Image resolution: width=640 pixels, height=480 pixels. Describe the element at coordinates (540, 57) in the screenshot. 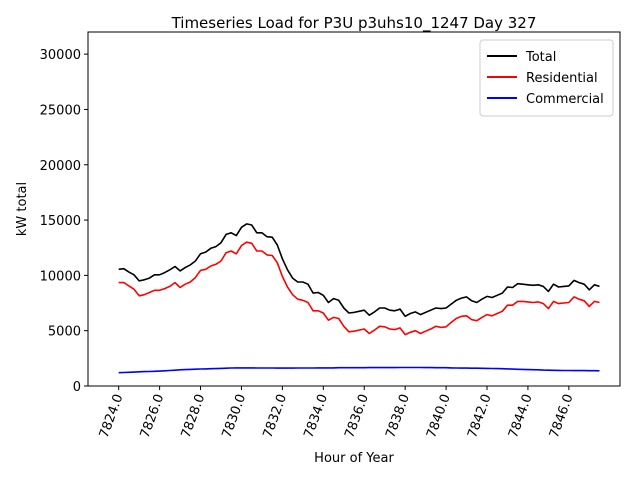

I see `legend-label-total: Total` at that location.